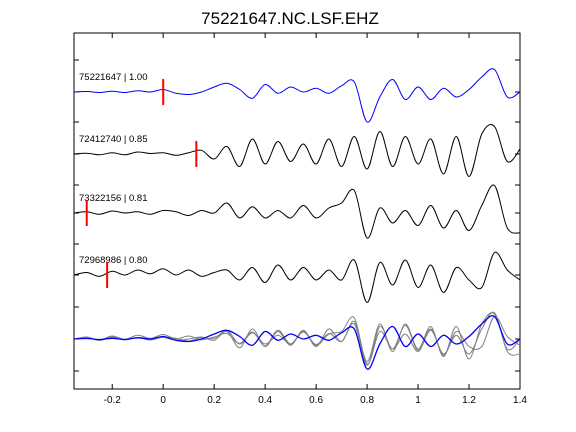 The image size is (576, 432). I want to click on x-tick-label: 1.4, so click(520, 400).